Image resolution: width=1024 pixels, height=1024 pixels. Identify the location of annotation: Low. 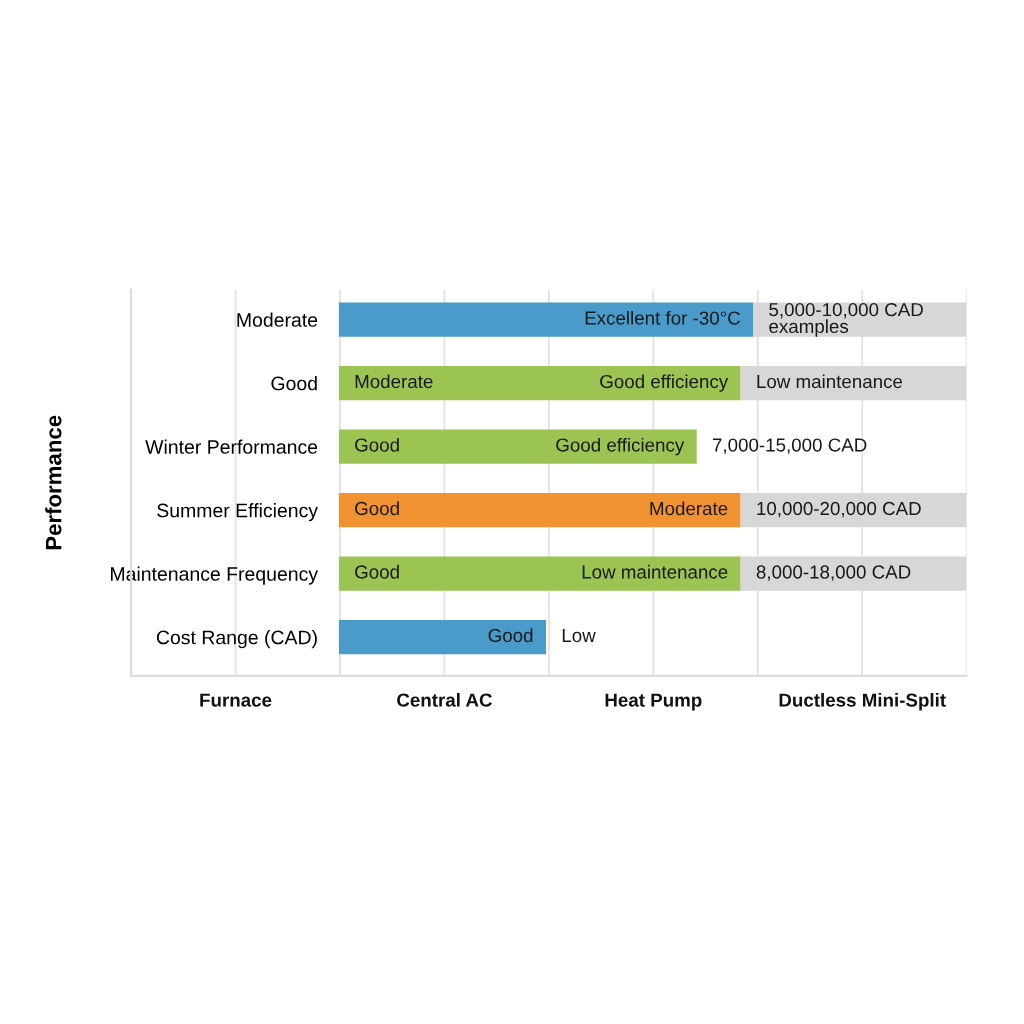
(579, 636).